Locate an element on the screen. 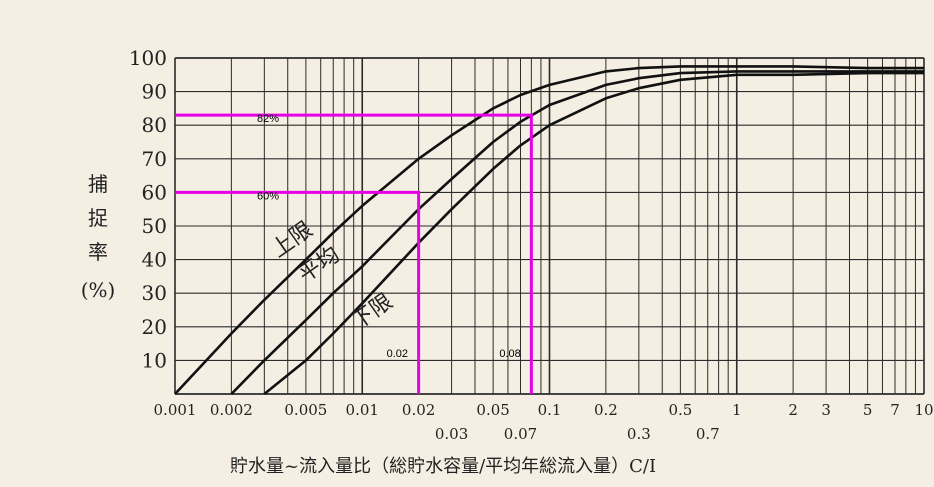  annotation-guide is located at coordinates (298, 292).